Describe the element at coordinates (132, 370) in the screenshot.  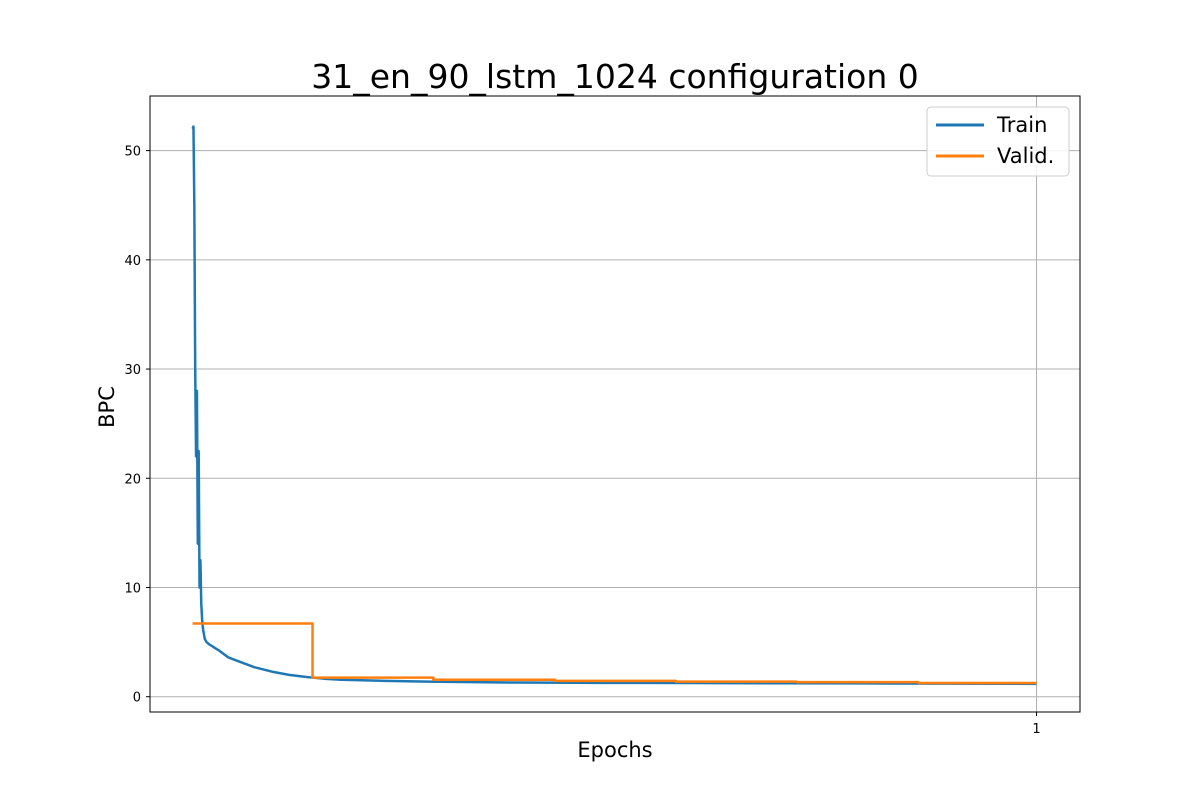
I see `y-tick-label: 30` at that location.